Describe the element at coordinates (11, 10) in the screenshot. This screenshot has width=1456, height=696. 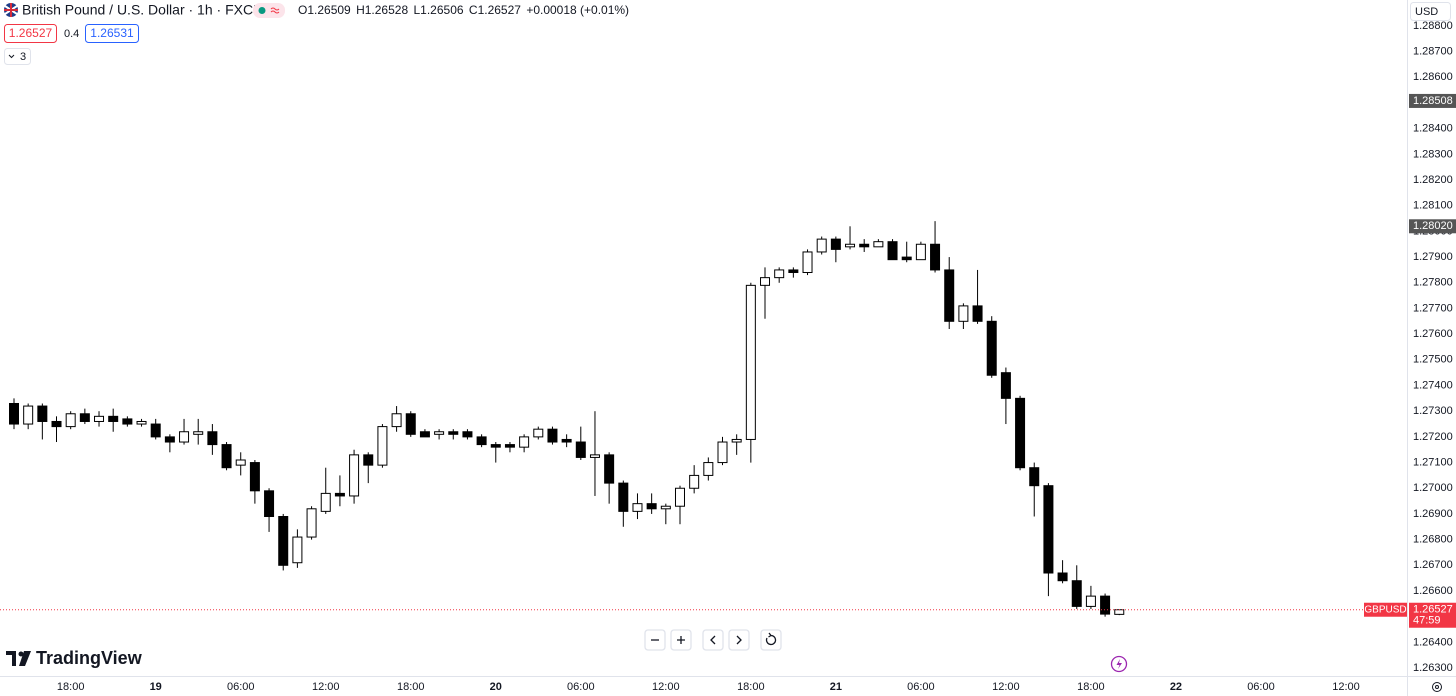
I see `flag-icon` at that location.